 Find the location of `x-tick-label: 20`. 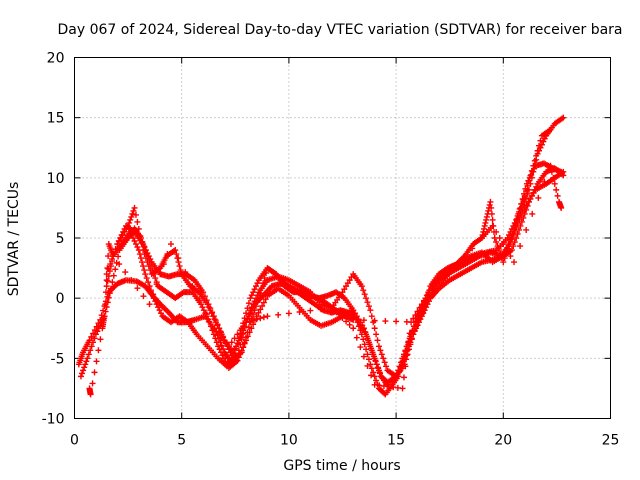

x-tick-label: 20 is located at coordinates (503, 441).